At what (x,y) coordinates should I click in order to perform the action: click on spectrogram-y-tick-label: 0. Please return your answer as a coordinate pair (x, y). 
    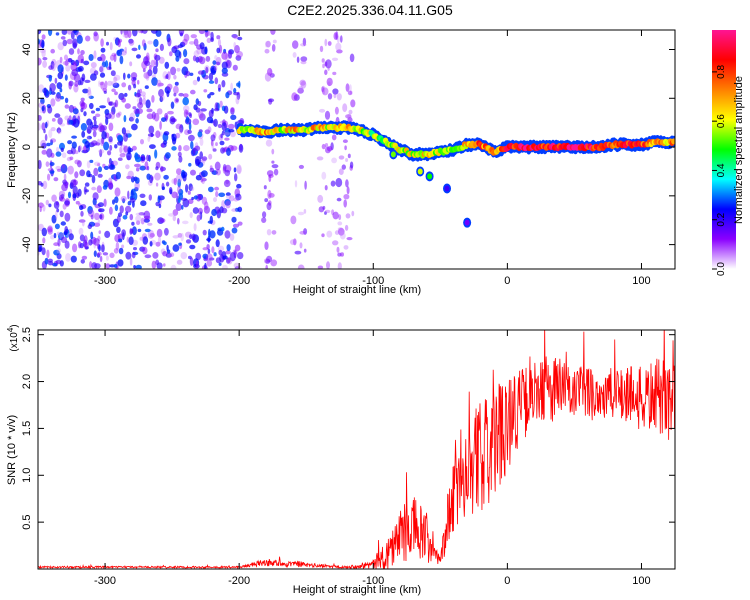
    Looking at the image, I should click on (27, 147).